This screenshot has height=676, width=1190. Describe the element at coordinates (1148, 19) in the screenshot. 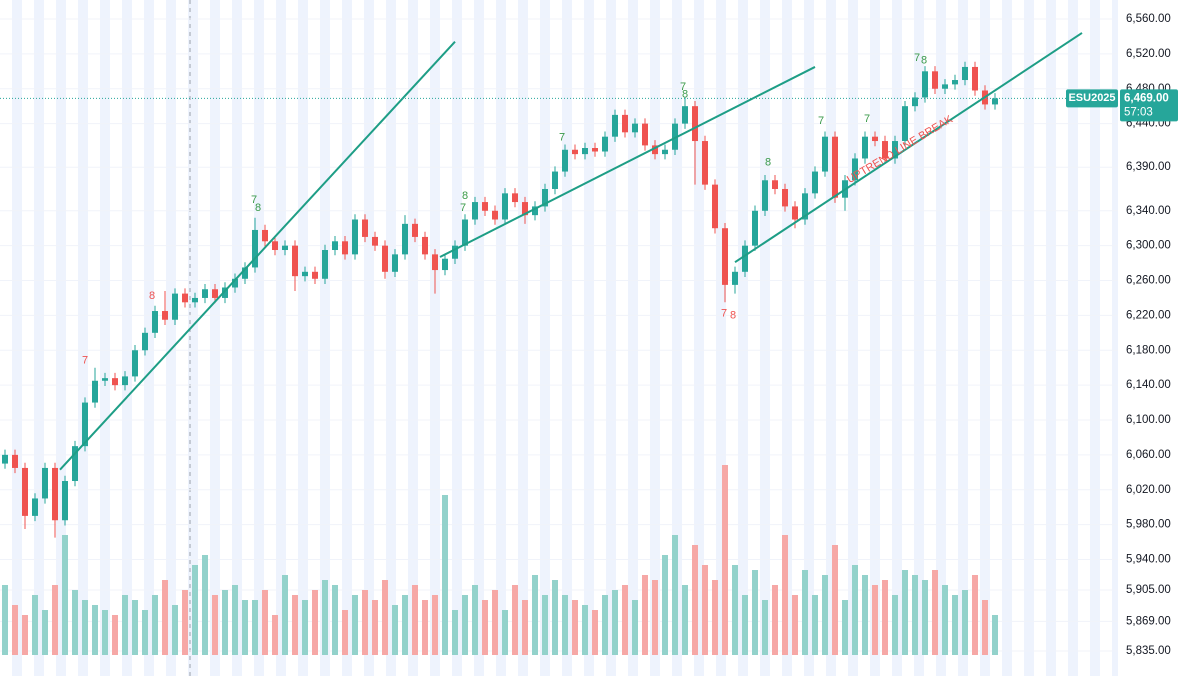

I see `y-tick-label: 6,560.00` at that location.